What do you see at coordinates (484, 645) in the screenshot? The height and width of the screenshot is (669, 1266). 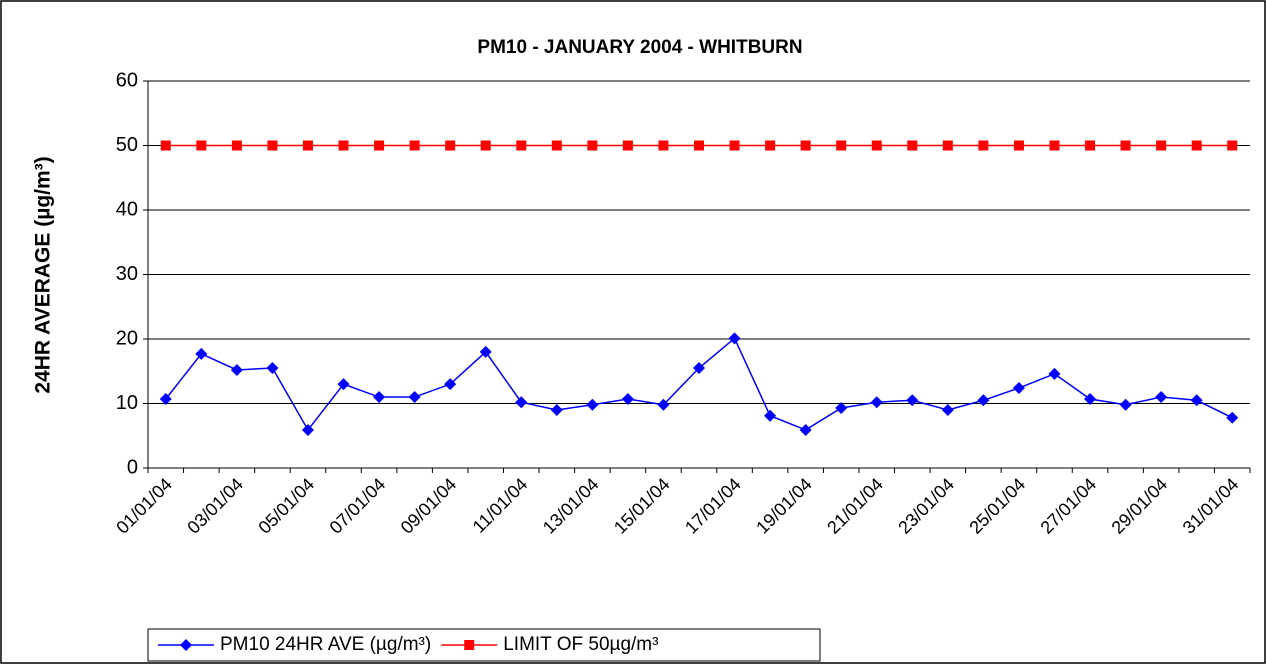 I see `legend: PM10 24HR AVE (µg/m³) LIMIT OF 50µg/m³` at bounding box center [484, 645].